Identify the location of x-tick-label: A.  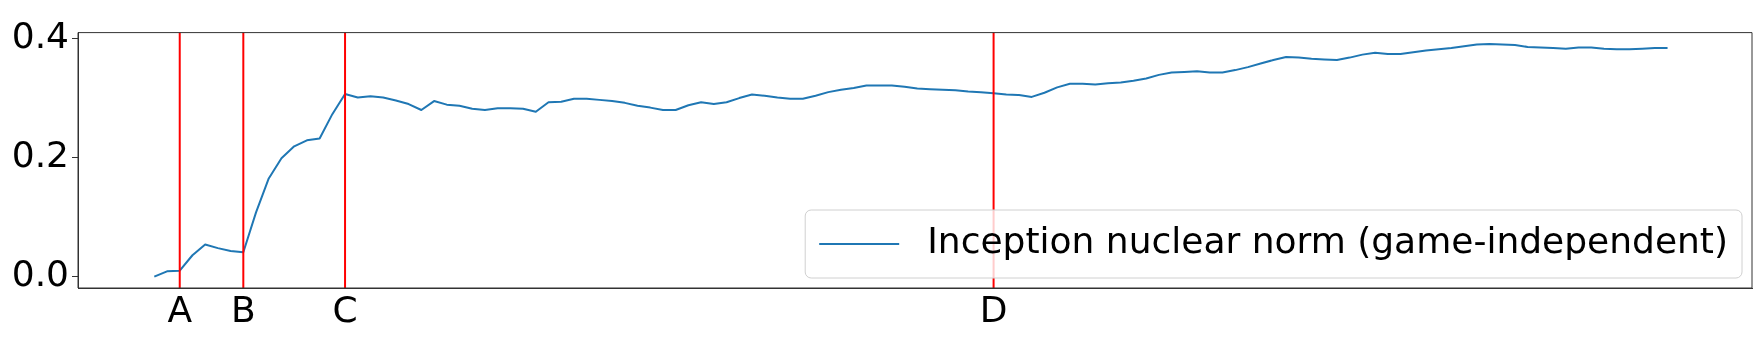
(180, 309).